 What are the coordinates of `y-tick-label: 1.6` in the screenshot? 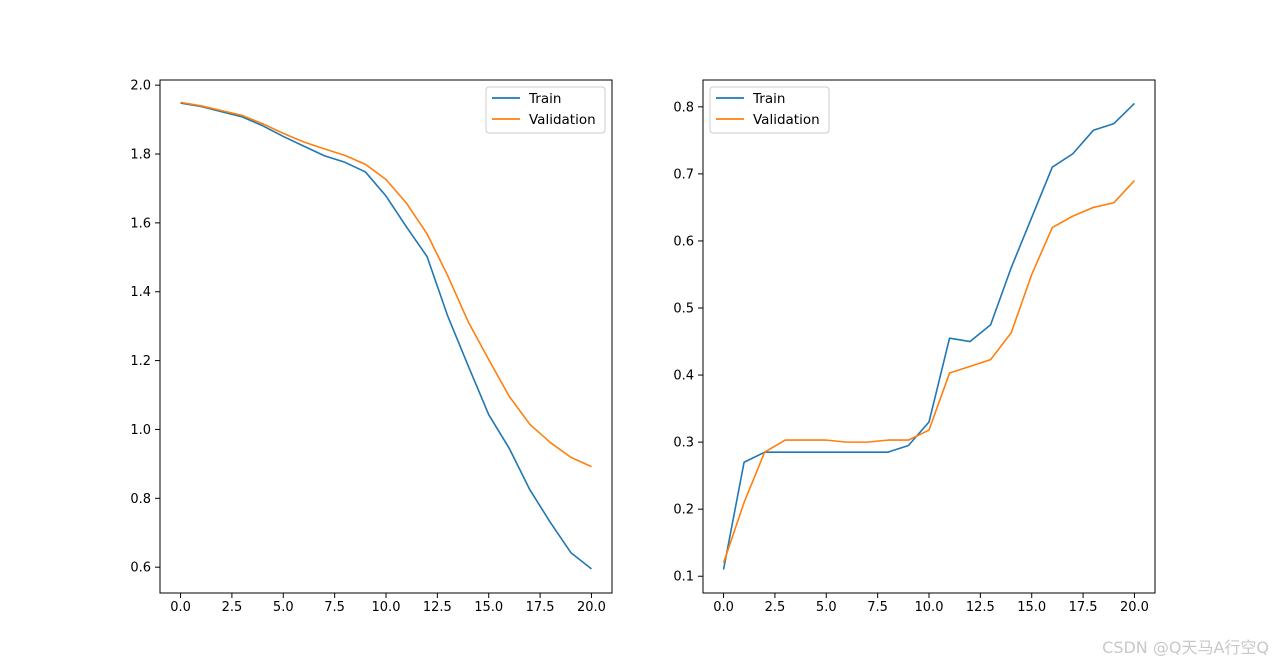 It's located at (140, 223).